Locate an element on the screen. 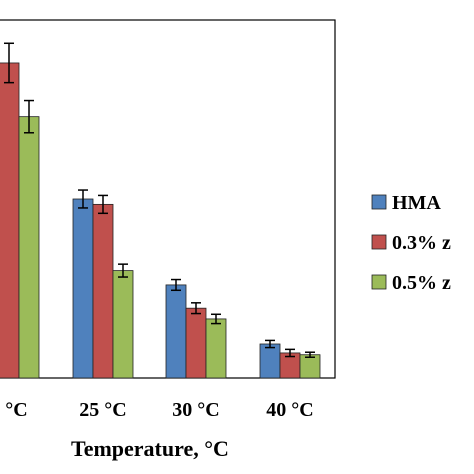 Image resolution: width=474 pixels, height=474 pixels. x-tick-labels: 0 °C 25 °C 30 °C 40 °C is located at coordinates (157, 410).